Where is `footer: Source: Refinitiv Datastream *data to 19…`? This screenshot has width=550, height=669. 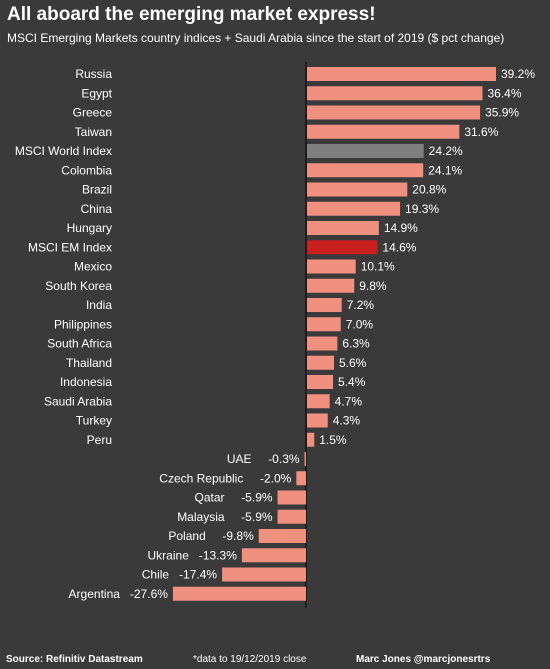
footer: Source: Refinitiv Datastream *data to 19… is located at coordinates (275, 659).